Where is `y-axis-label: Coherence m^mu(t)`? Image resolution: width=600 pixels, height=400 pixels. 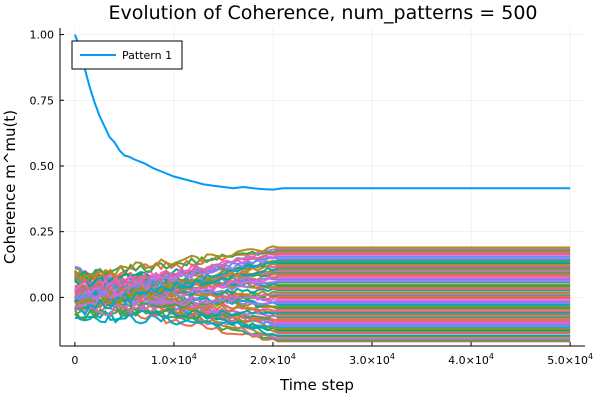
y-axis-label: Coherence m^mu(t) is located at coordinates (10, 187).